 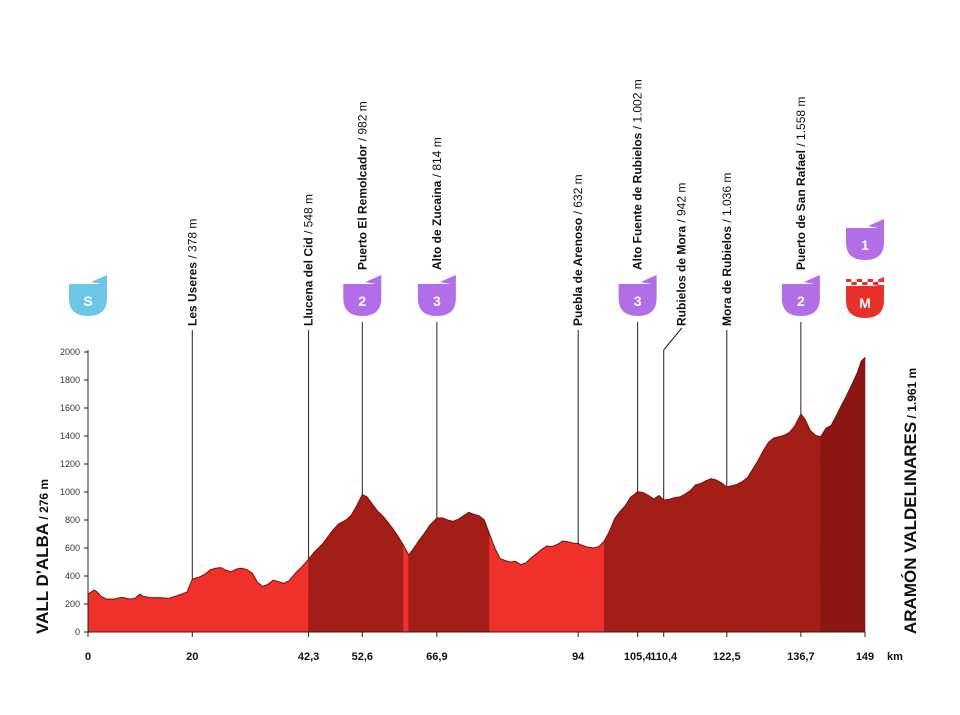 I want to click on point-label: Alto de Zucaina / 814 m, so click(x=437, y=203).